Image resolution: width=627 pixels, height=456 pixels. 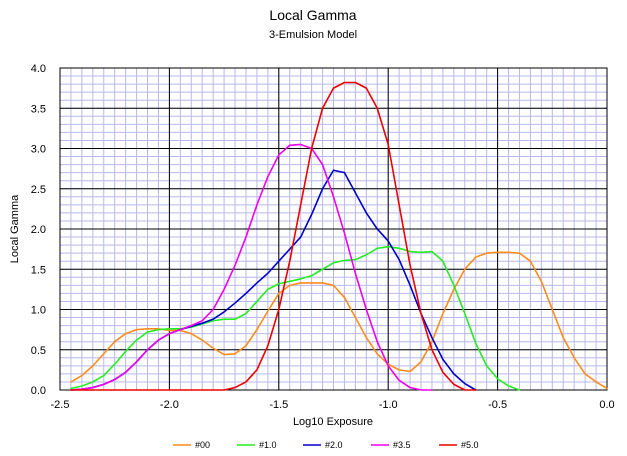 What do you see at coordinates (312, 15) in the screenshot?
I see `chart-title: Local Gamma` at bounding box center [312, 15].